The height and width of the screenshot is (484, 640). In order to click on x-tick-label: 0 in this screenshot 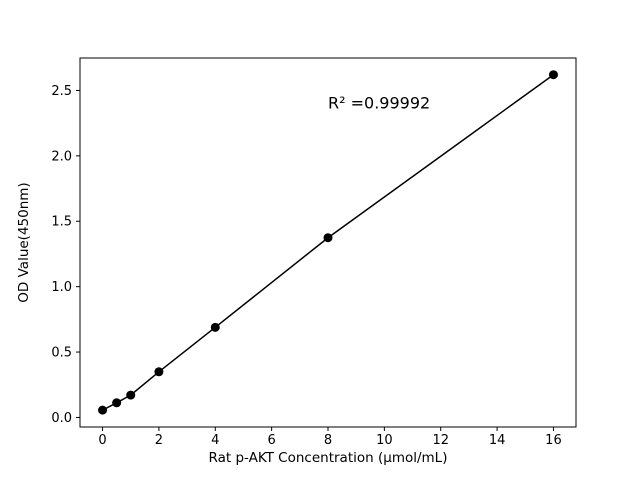, I will do `click(102, 440)`.